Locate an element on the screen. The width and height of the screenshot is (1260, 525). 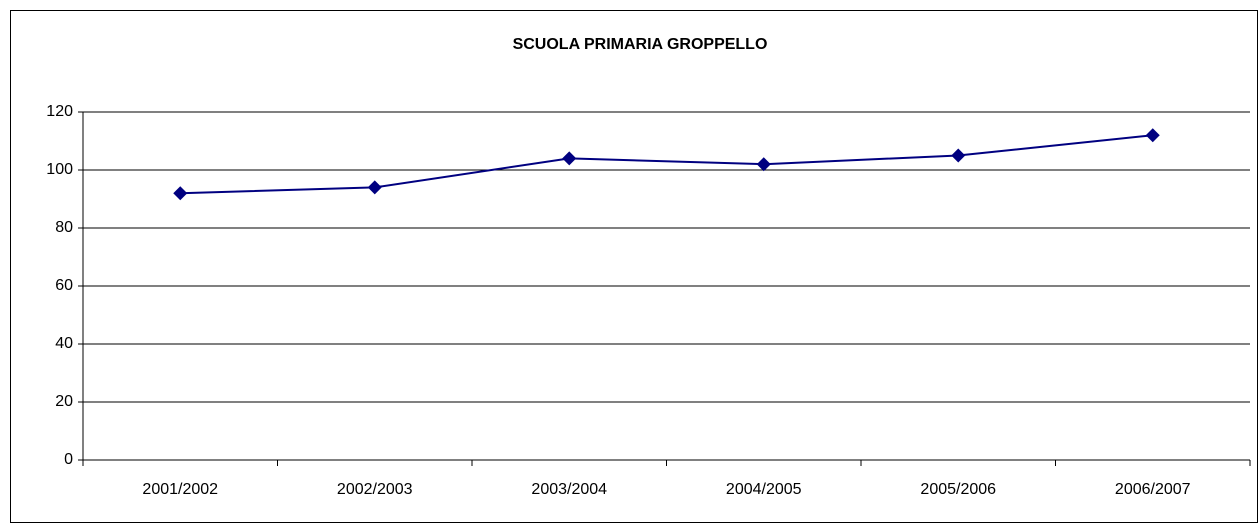
y-tick-label: 80 is located at coordinates (64, 227).